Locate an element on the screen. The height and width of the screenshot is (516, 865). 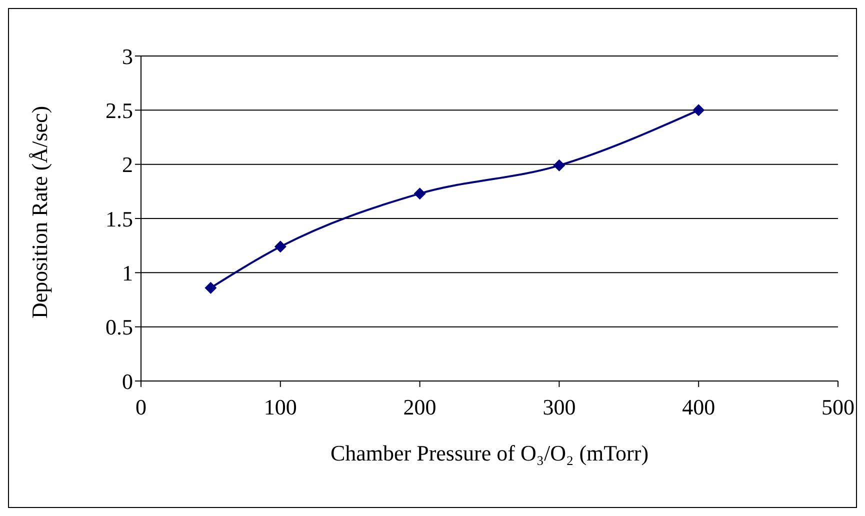
x-tick-label: 400 is located at coordinates (699, 407).